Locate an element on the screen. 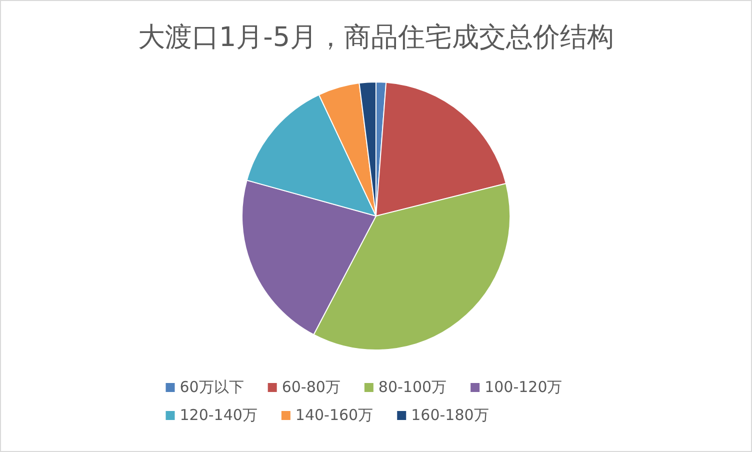 Image resolution: width=752 pixels, height=452 pixels. legend-label: 160-180万 is located at coordinates (450, 415).